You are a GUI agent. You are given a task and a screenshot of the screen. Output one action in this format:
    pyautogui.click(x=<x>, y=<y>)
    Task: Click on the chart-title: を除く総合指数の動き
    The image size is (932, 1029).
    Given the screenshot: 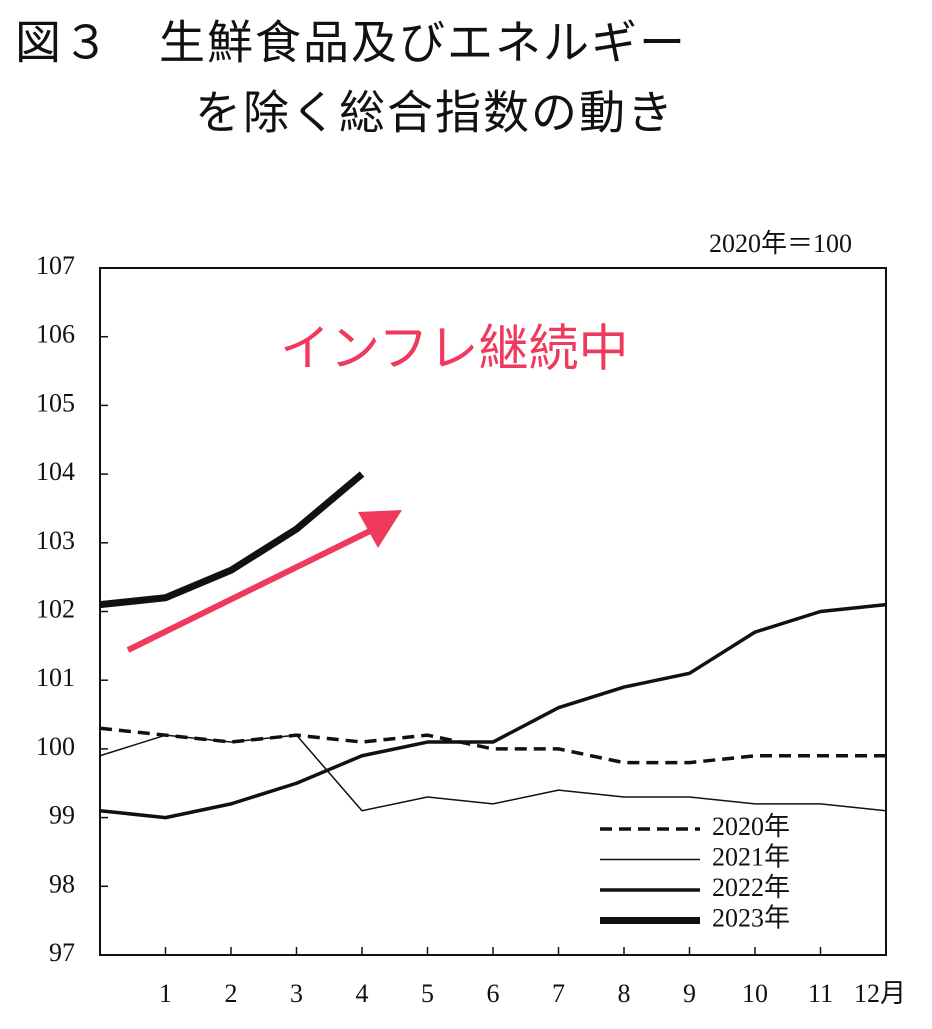 What is the action you would take?
    pyautogui.click(x=435, y=113)
    